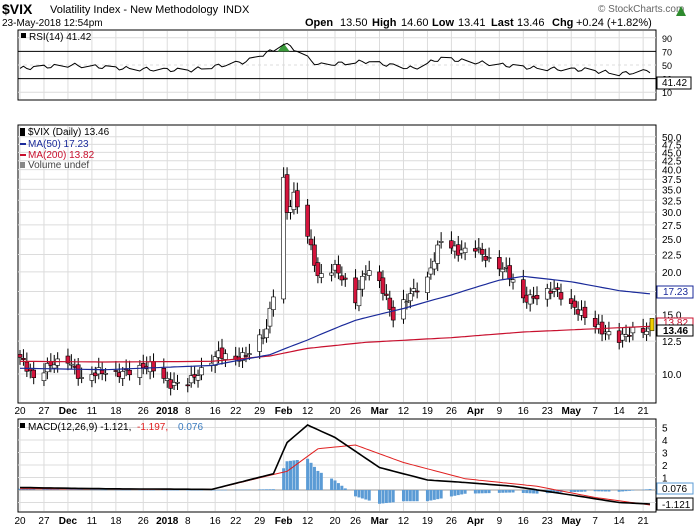 The height and width of the screenshot is (530, 700). Describe the element at coordinates (22, 165) in the screenshot. I see `volume-legend-swatch` at that location.